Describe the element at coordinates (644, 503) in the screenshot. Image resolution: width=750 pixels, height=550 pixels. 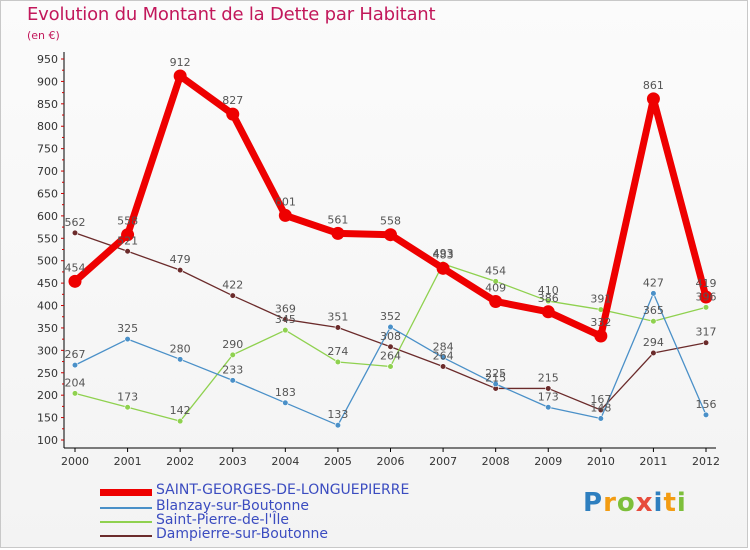
I see `logo-letter: x` at that location.